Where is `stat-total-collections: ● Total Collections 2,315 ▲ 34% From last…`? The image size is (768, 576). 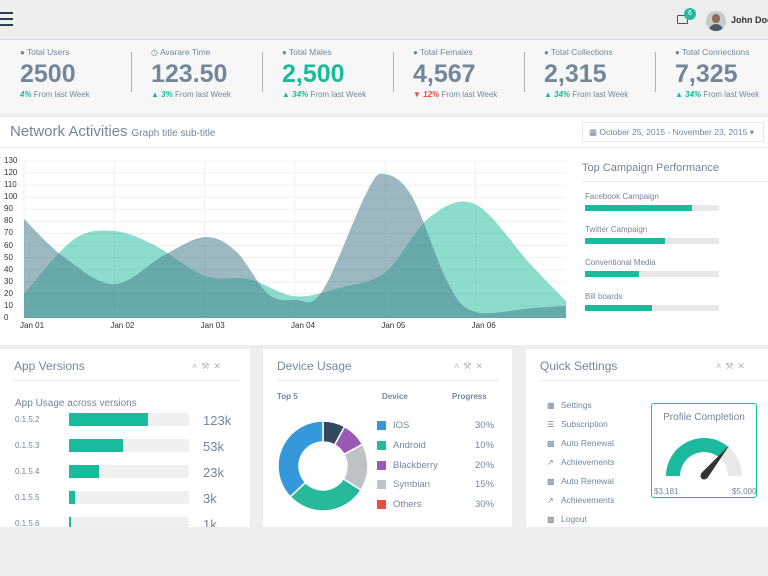 stat-total-collections: ● Total Collections 2,315 ▲ 34% From last… is located at coordinates (589, 76).